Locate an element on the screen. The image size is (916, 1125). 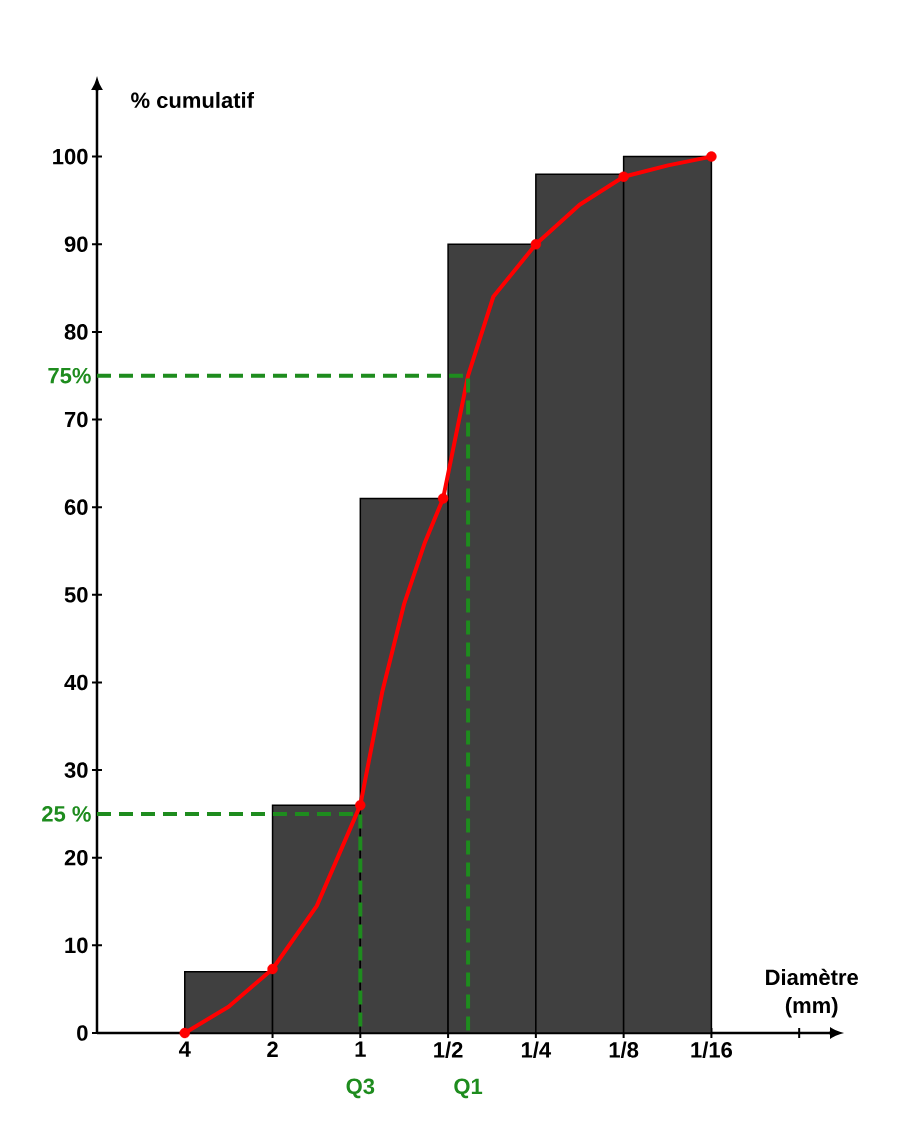
x-axis-title: Diamètre (mm) is located at coordinates (812, 993).